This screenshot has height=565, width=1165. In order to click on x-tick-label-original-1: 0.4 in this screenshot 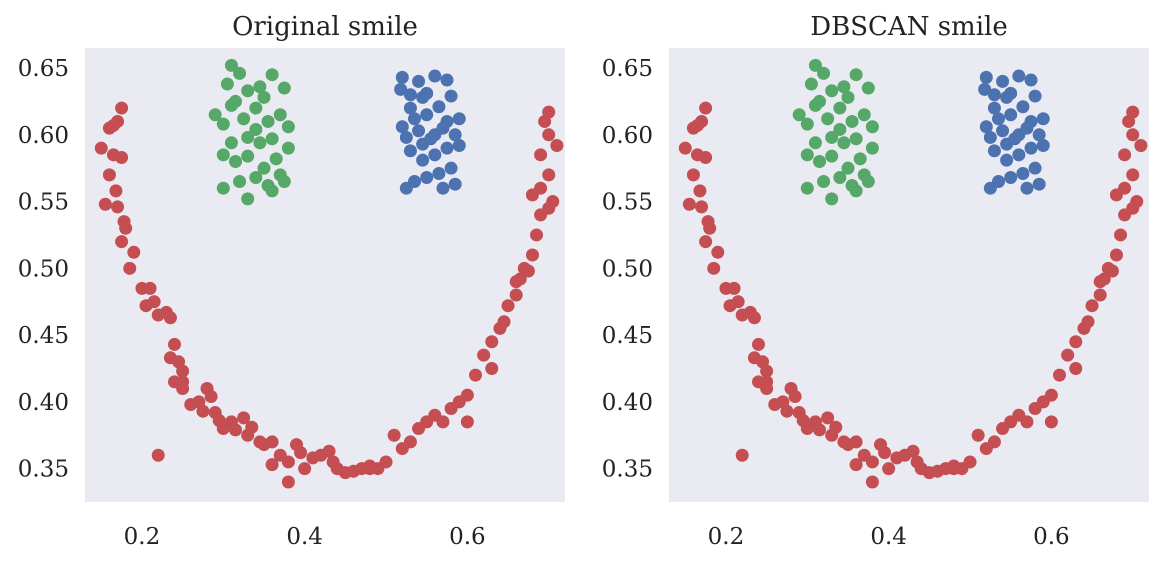, I will do `click(304, 537)`.